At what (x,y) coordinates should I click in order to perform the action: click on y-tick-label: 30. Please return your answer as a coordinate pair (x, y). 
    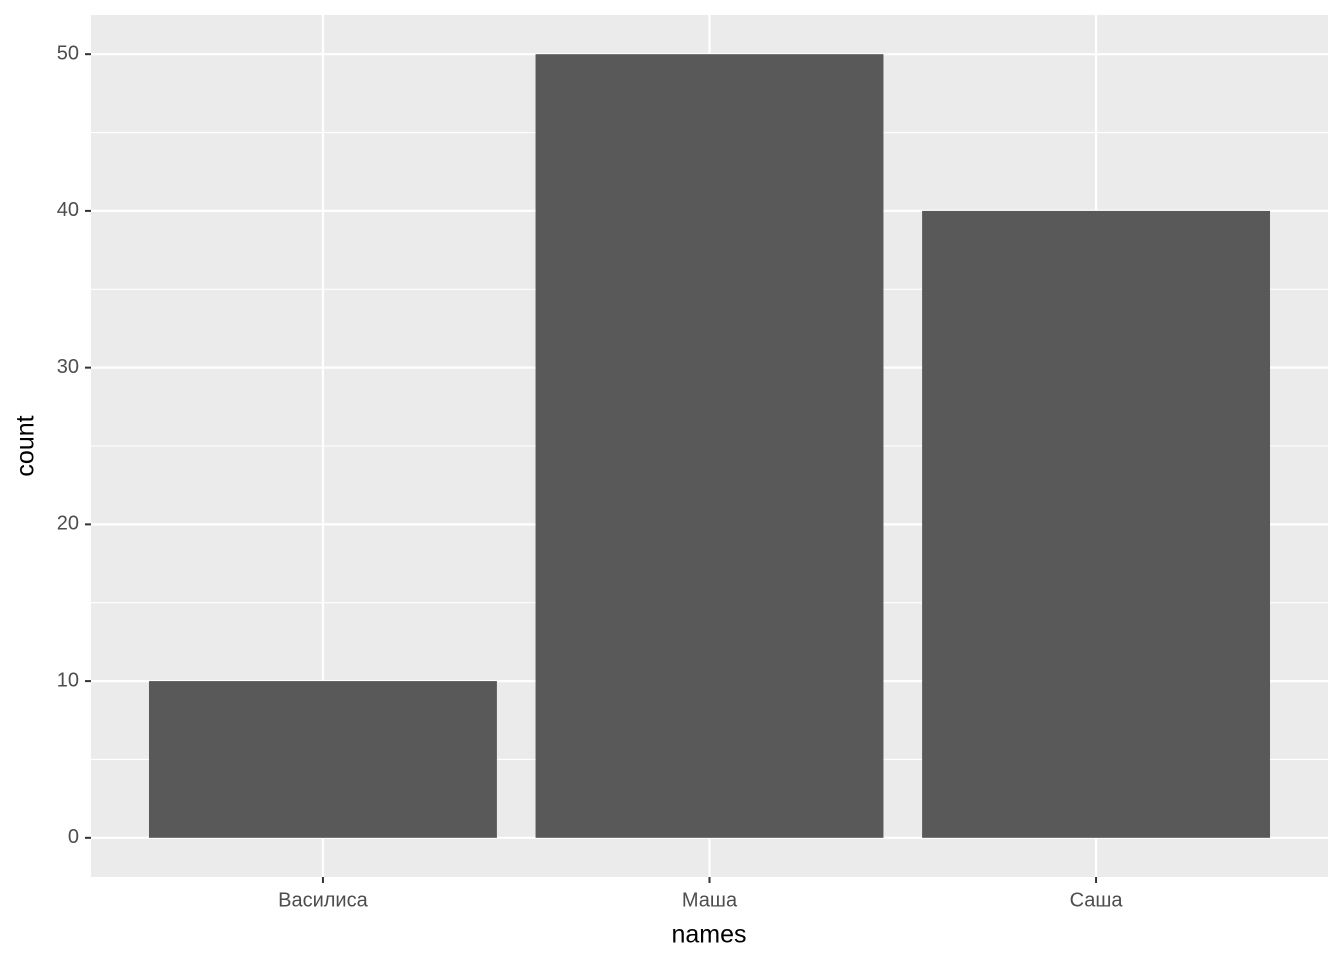
    Looking at the image, I should click on (68, 367).